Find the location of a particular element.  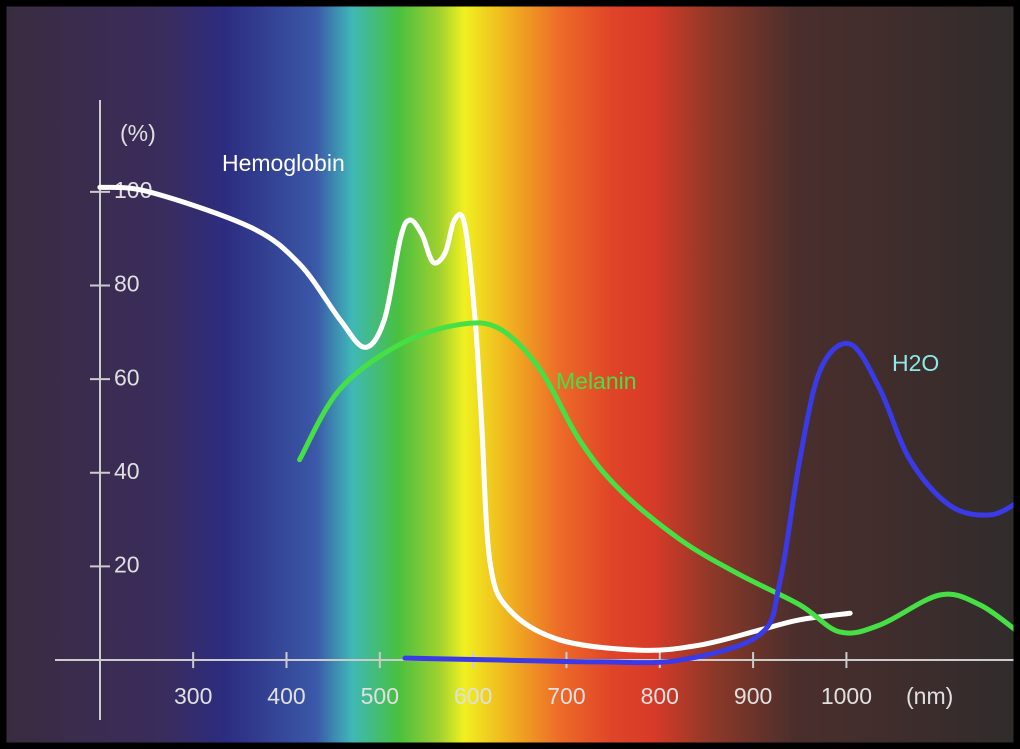

x-axis-label: (nm) is located at coordinates (929, 696).